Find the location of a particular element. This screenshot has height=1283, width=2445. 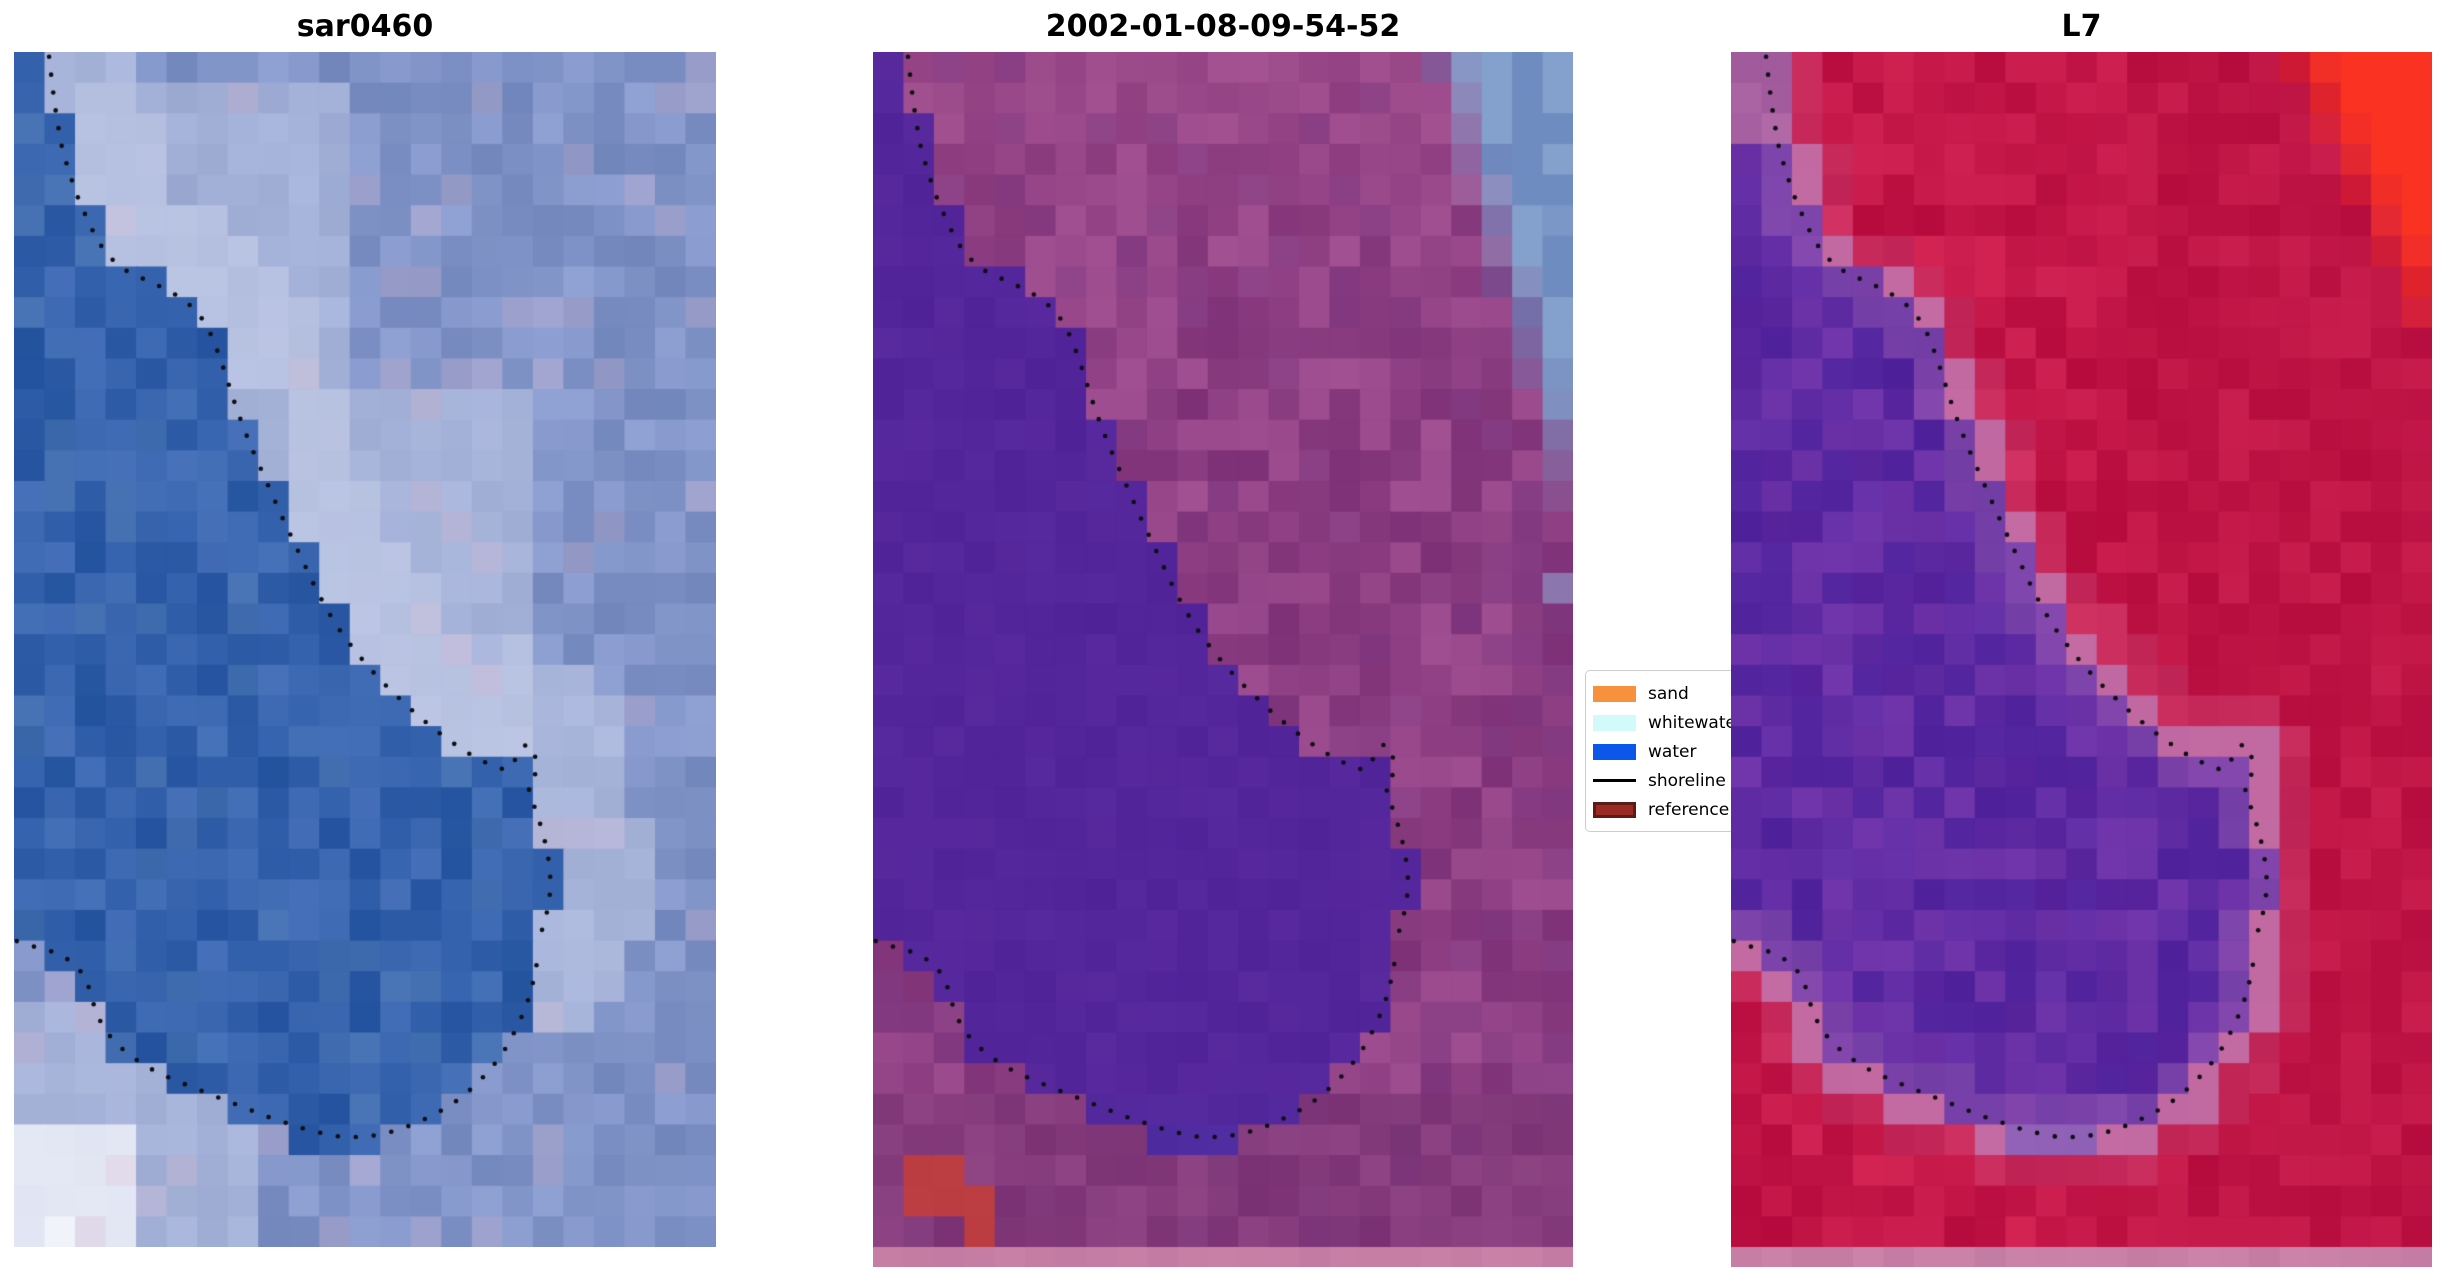

panel-title-sar0460: sar0460 is located at coordinates (365, 26).